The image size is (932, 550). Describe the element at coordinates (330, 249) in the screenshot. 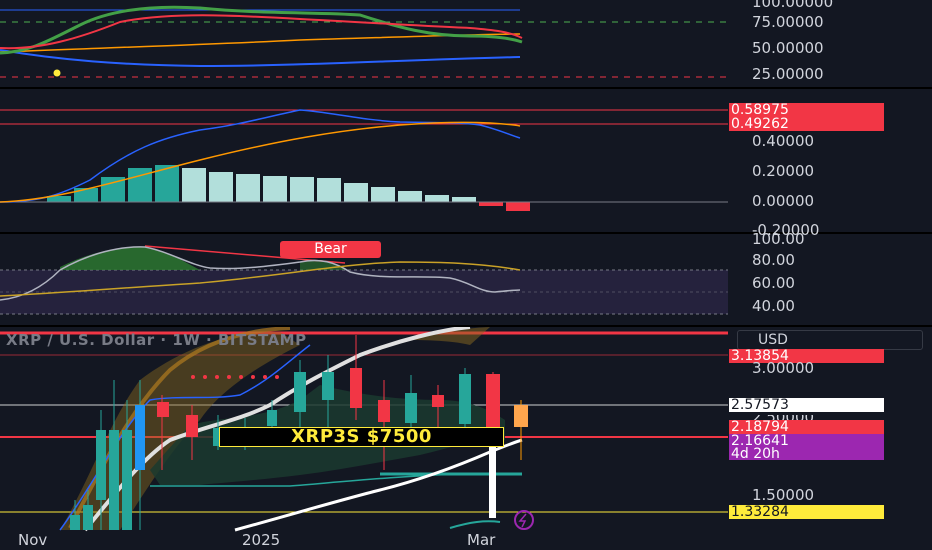

I see `bear-divergence-badge: Bear` at that location.